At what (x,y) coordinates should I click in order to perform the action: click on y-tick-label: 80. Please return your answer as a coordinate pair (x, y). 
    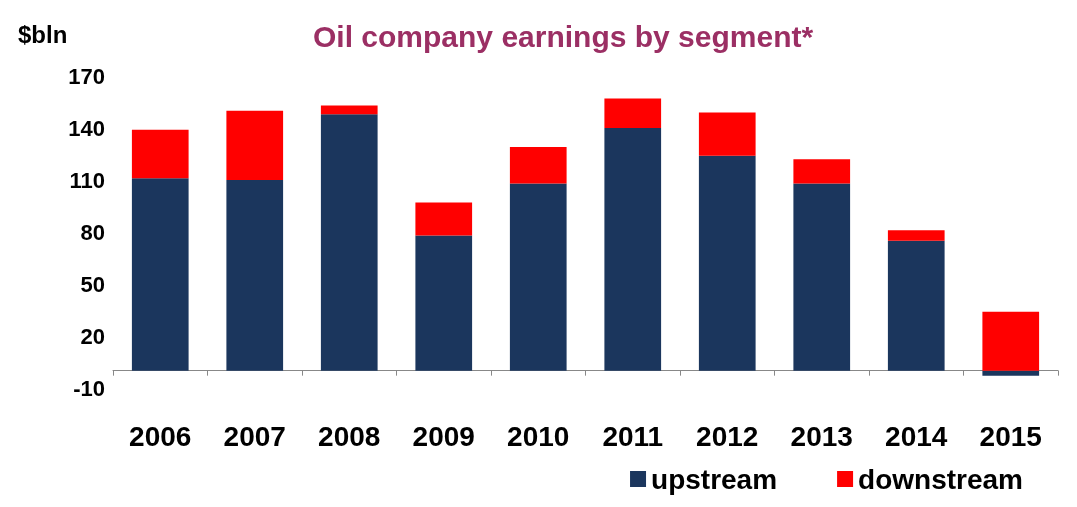
    Looking at the image, I should click on (92, 232).